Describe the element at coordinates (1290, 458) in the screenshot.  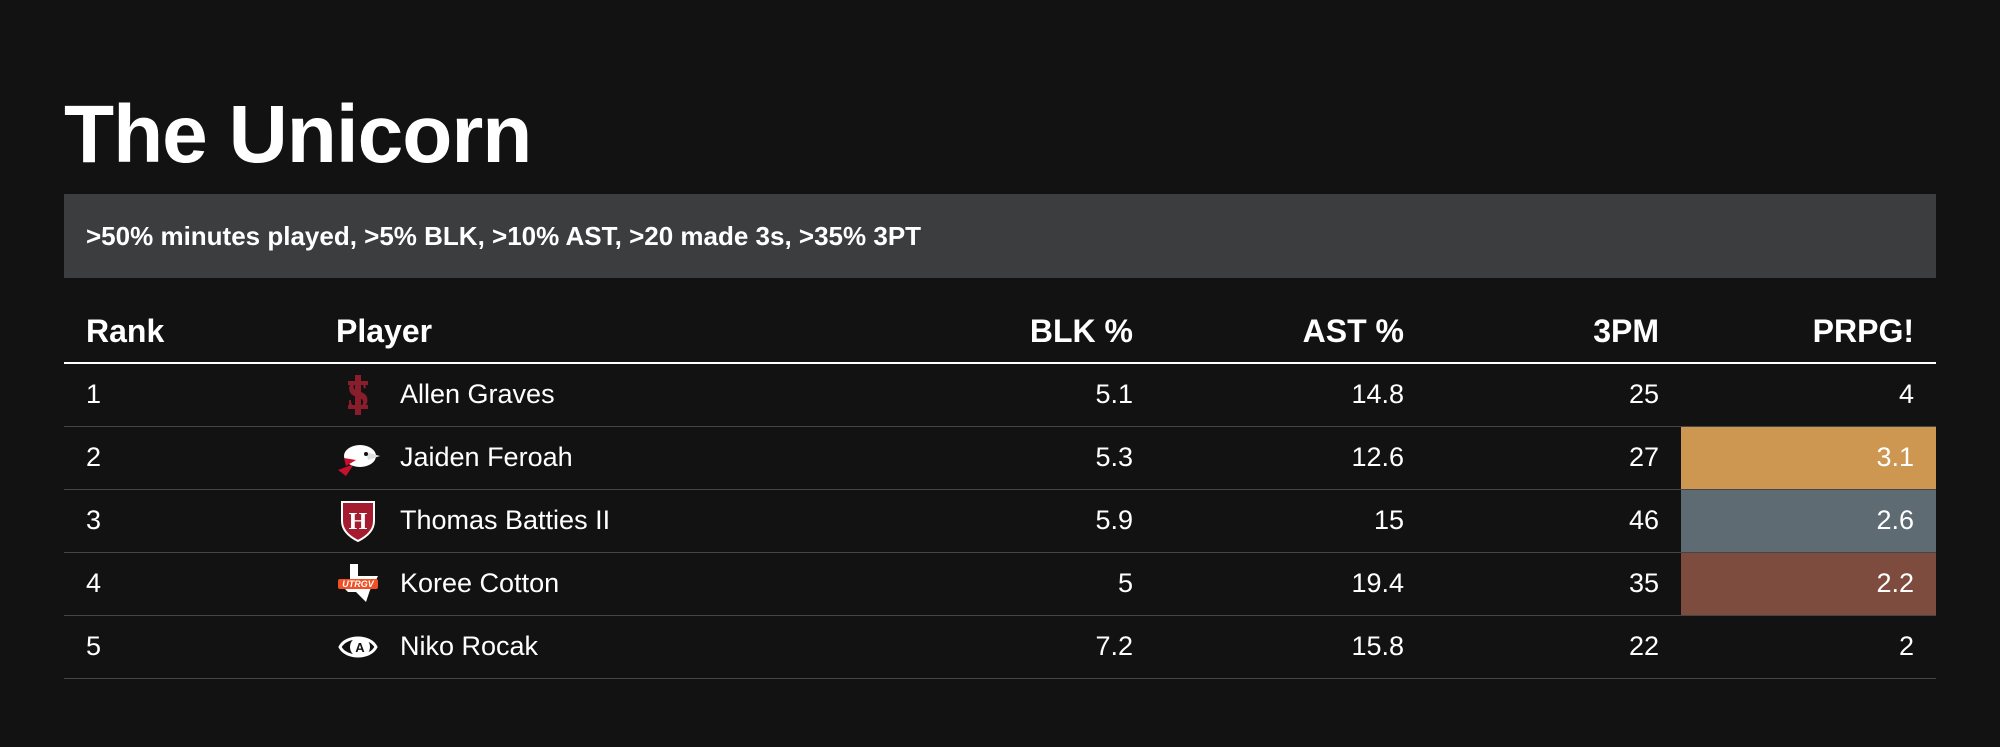
I see `ast-cell: 12.6` at that location.